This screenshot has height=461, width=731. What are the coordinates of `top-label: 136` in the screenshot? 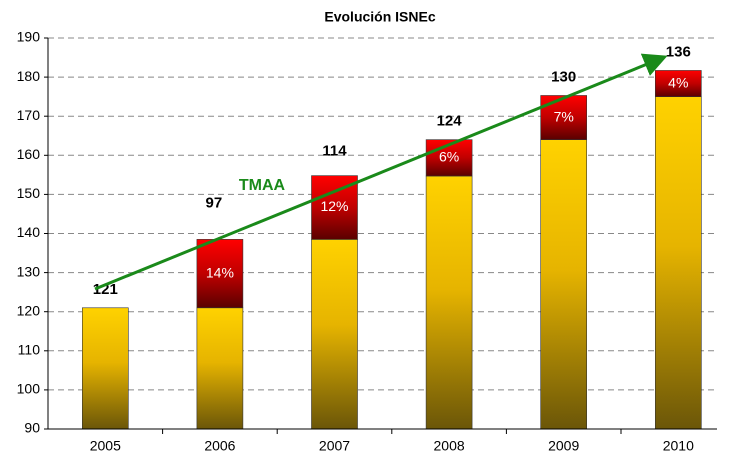 It's located at (678, 51).